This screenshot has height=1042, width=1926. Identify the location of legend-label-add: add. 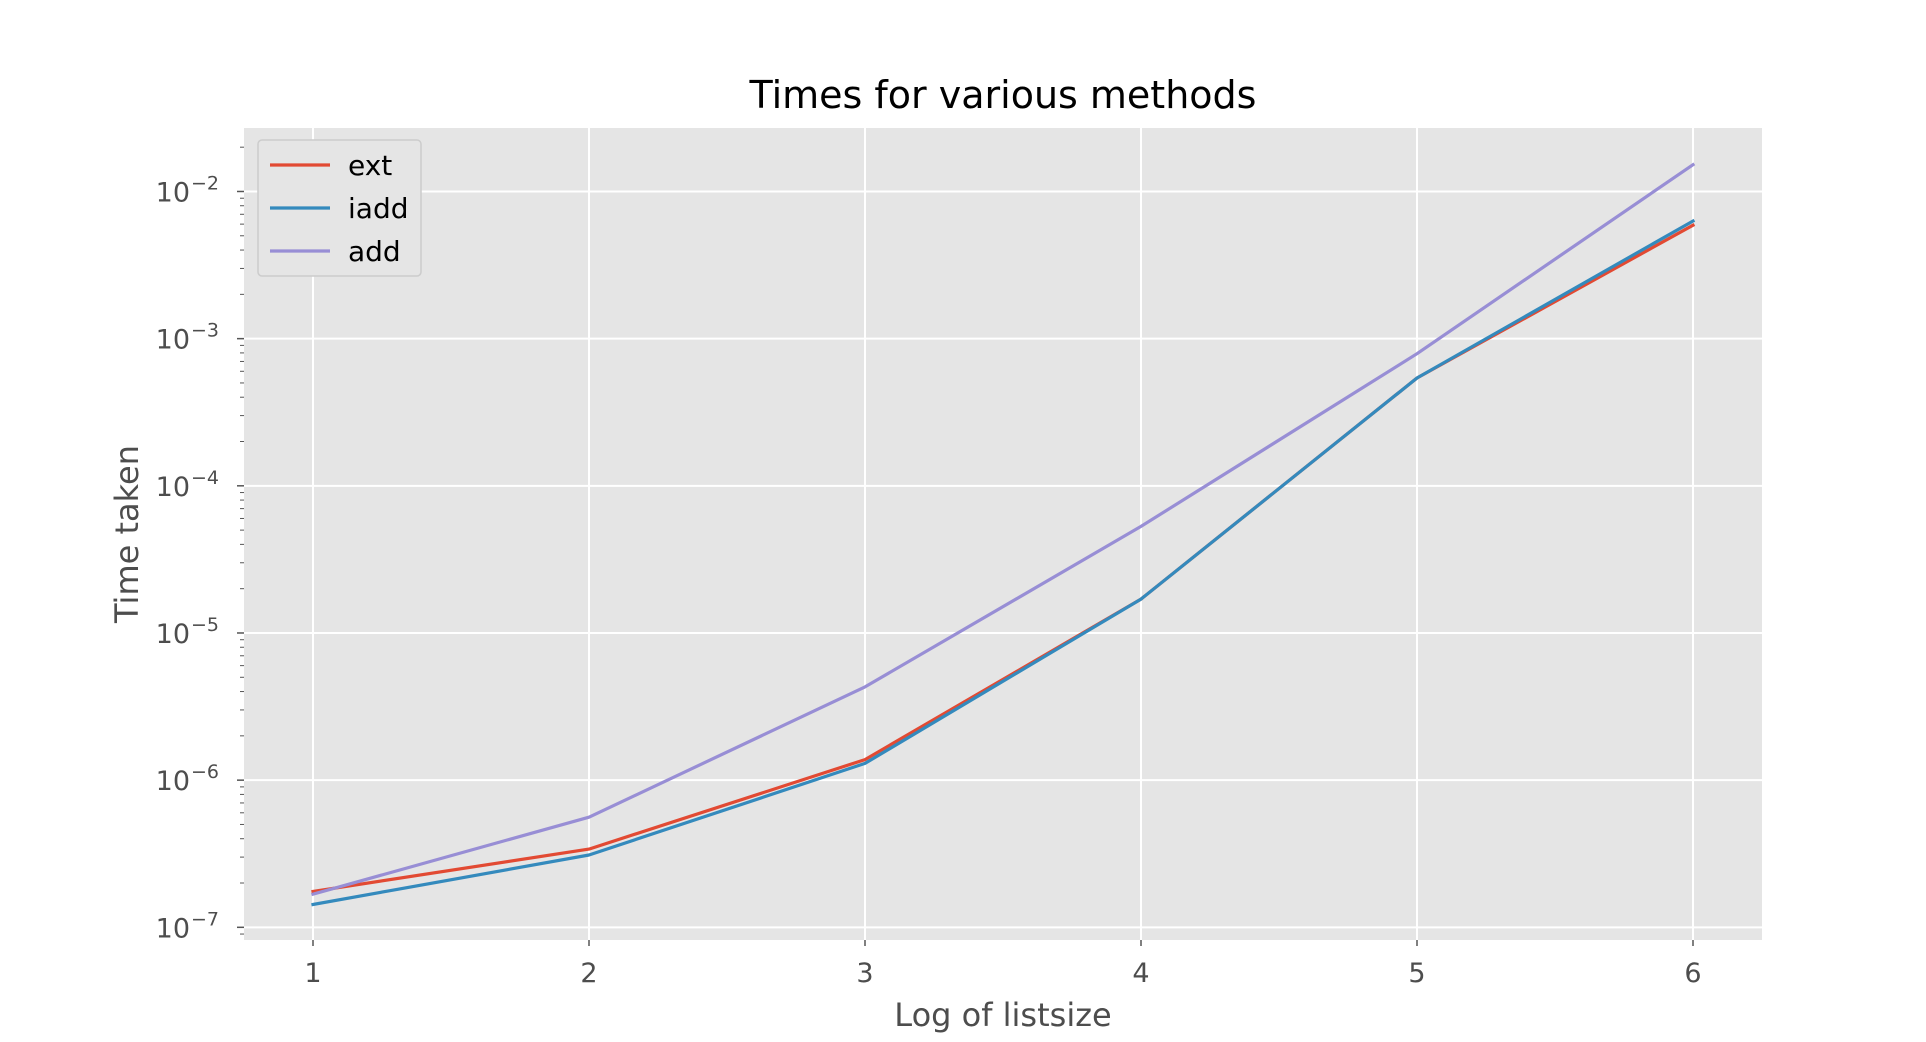
(374, 251).